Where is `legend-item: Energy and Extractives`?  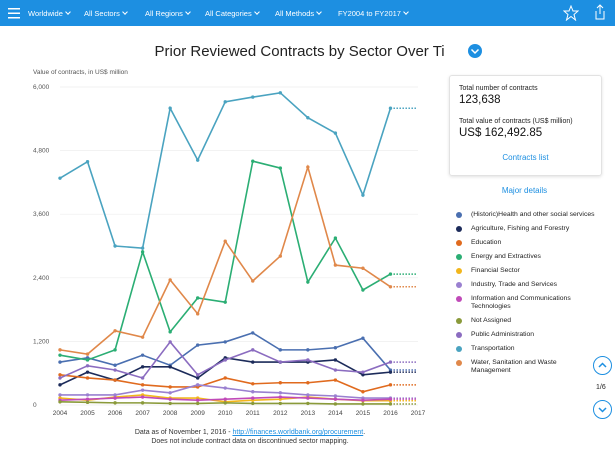
legend-item: Energy and Extractives is located at coordinates (526, 257).